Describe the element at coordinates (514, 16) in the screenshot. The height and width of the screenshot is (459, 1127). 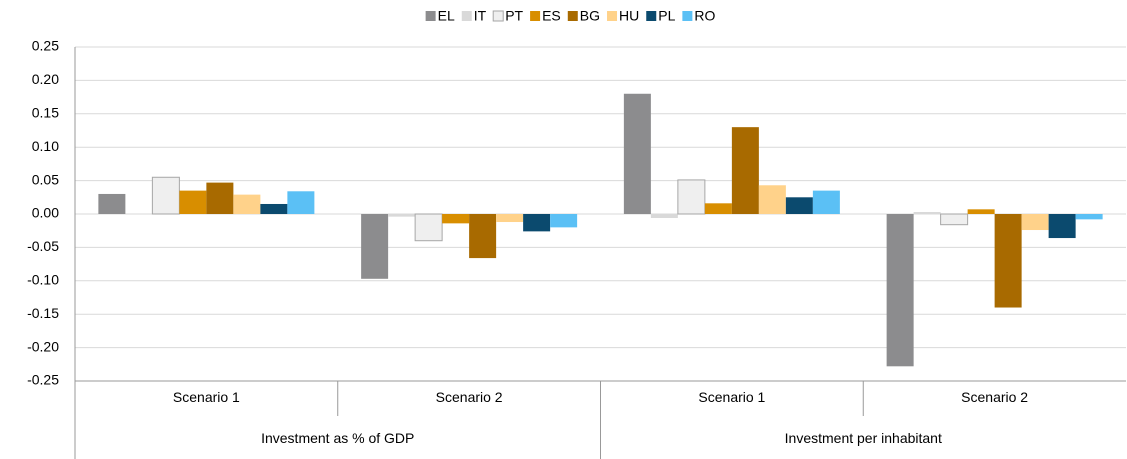
I see `legend-label: PT` at that location.